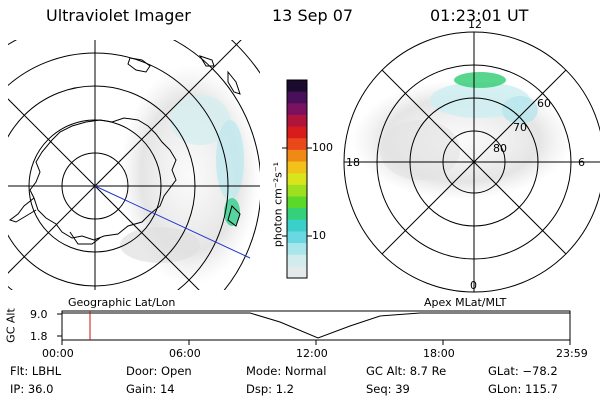  I want to click on info-value: 39, so click(402, 389).